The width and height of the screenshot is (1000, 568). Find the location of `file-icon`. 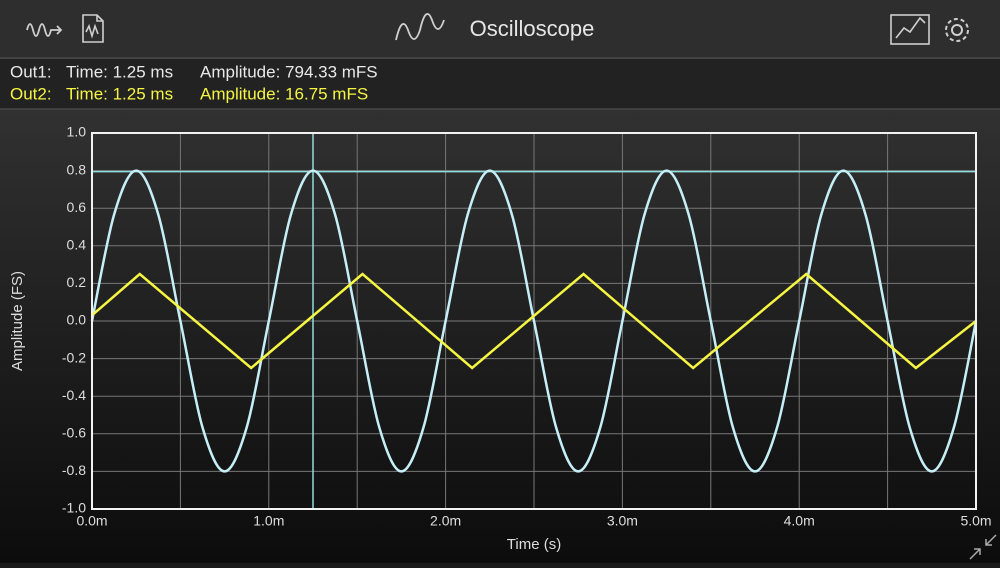

file-icon is located at coordinates (93, 28).